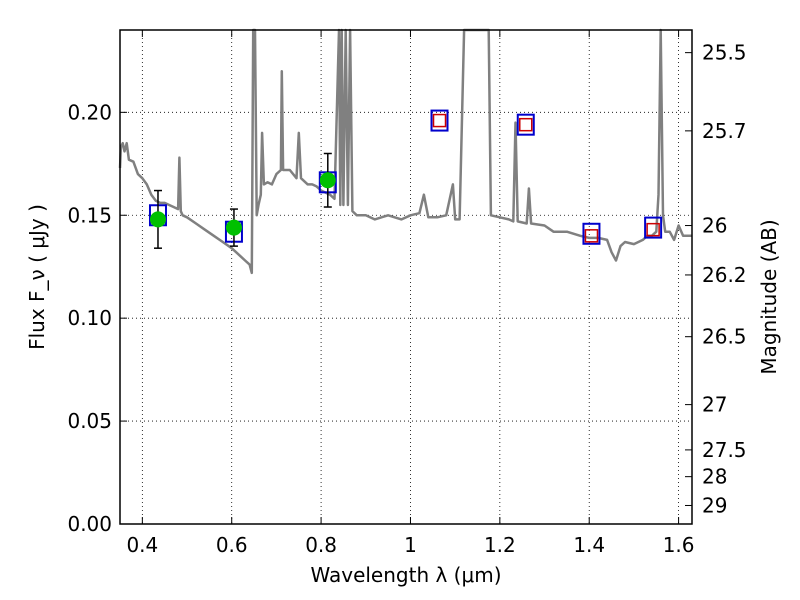 The width and height of the screenshot is (800, 600). I want to click on right-tick-label: 29, so click(714, 505).